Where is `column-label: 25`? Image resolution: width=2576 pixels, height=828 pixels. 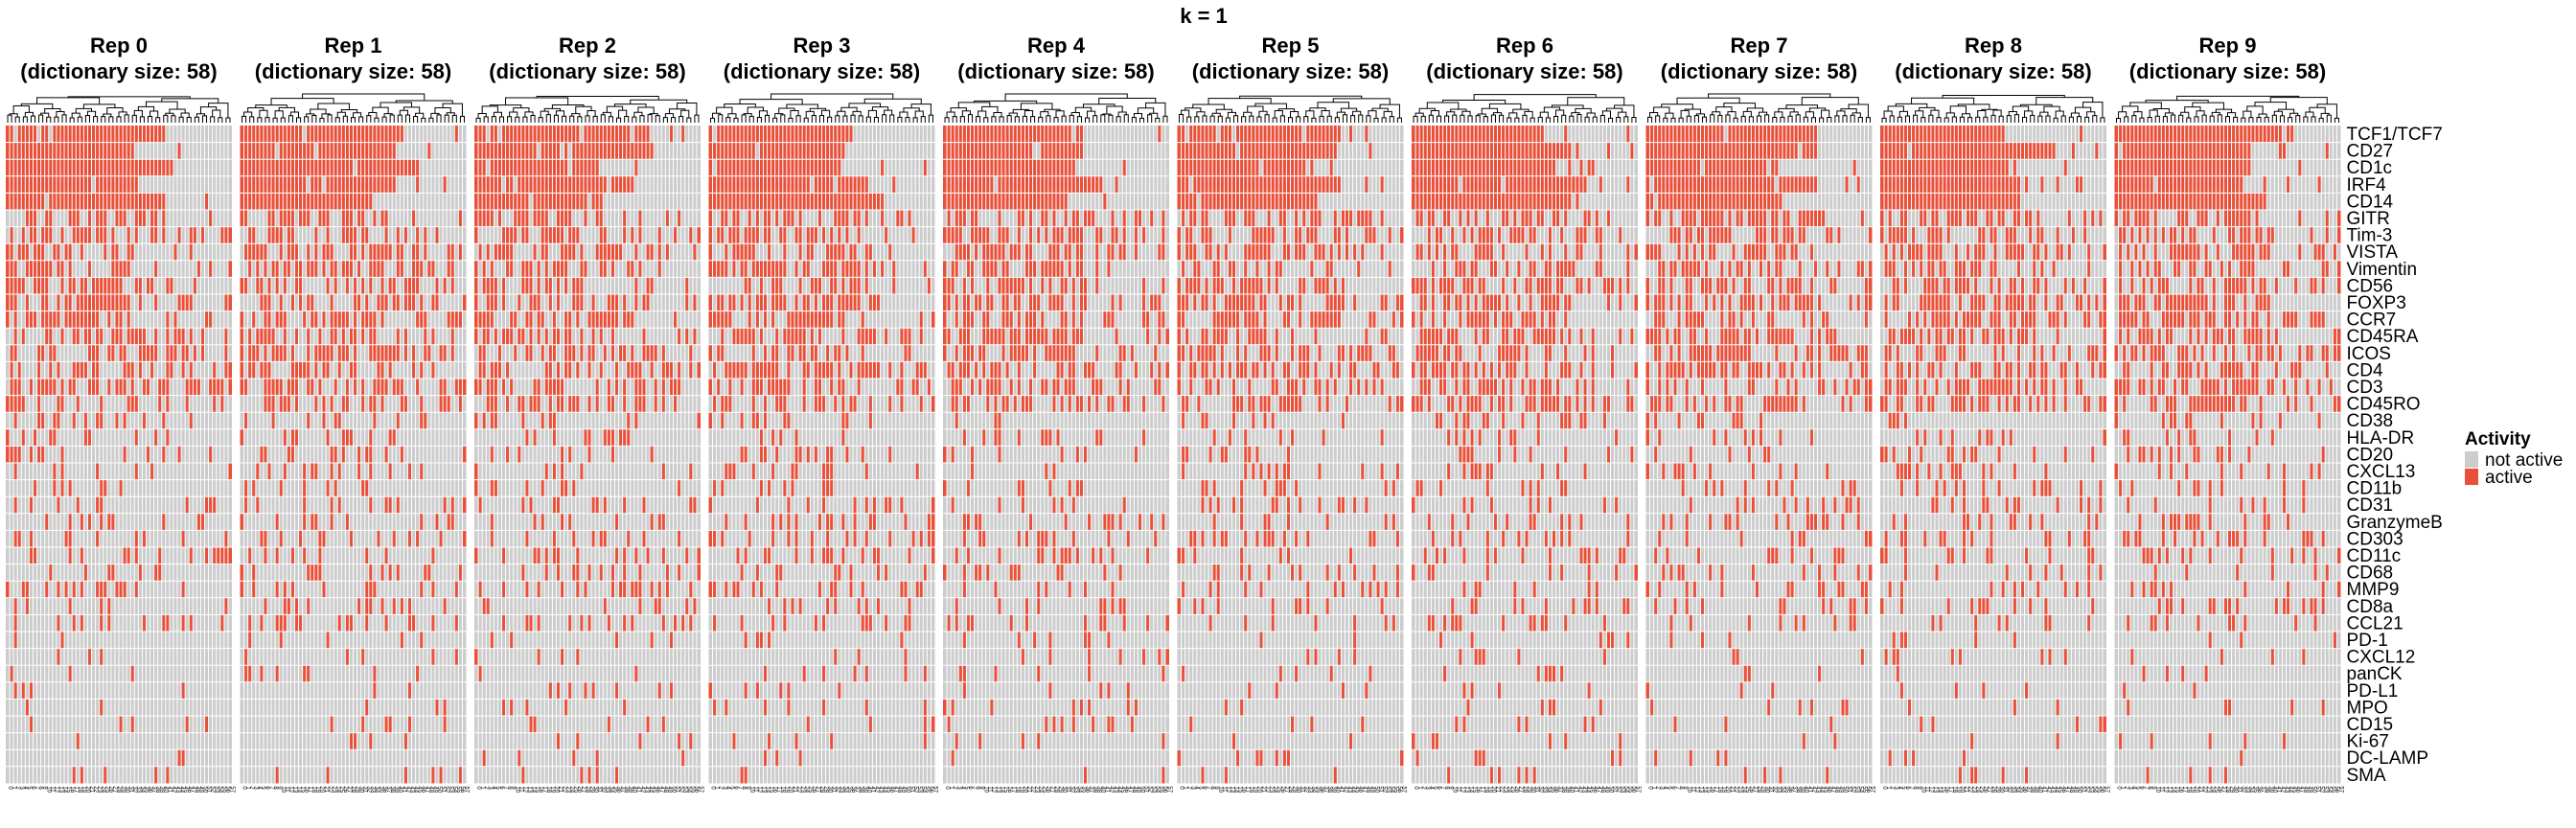 column-label: 25 is located at coordinates (1278, 789).